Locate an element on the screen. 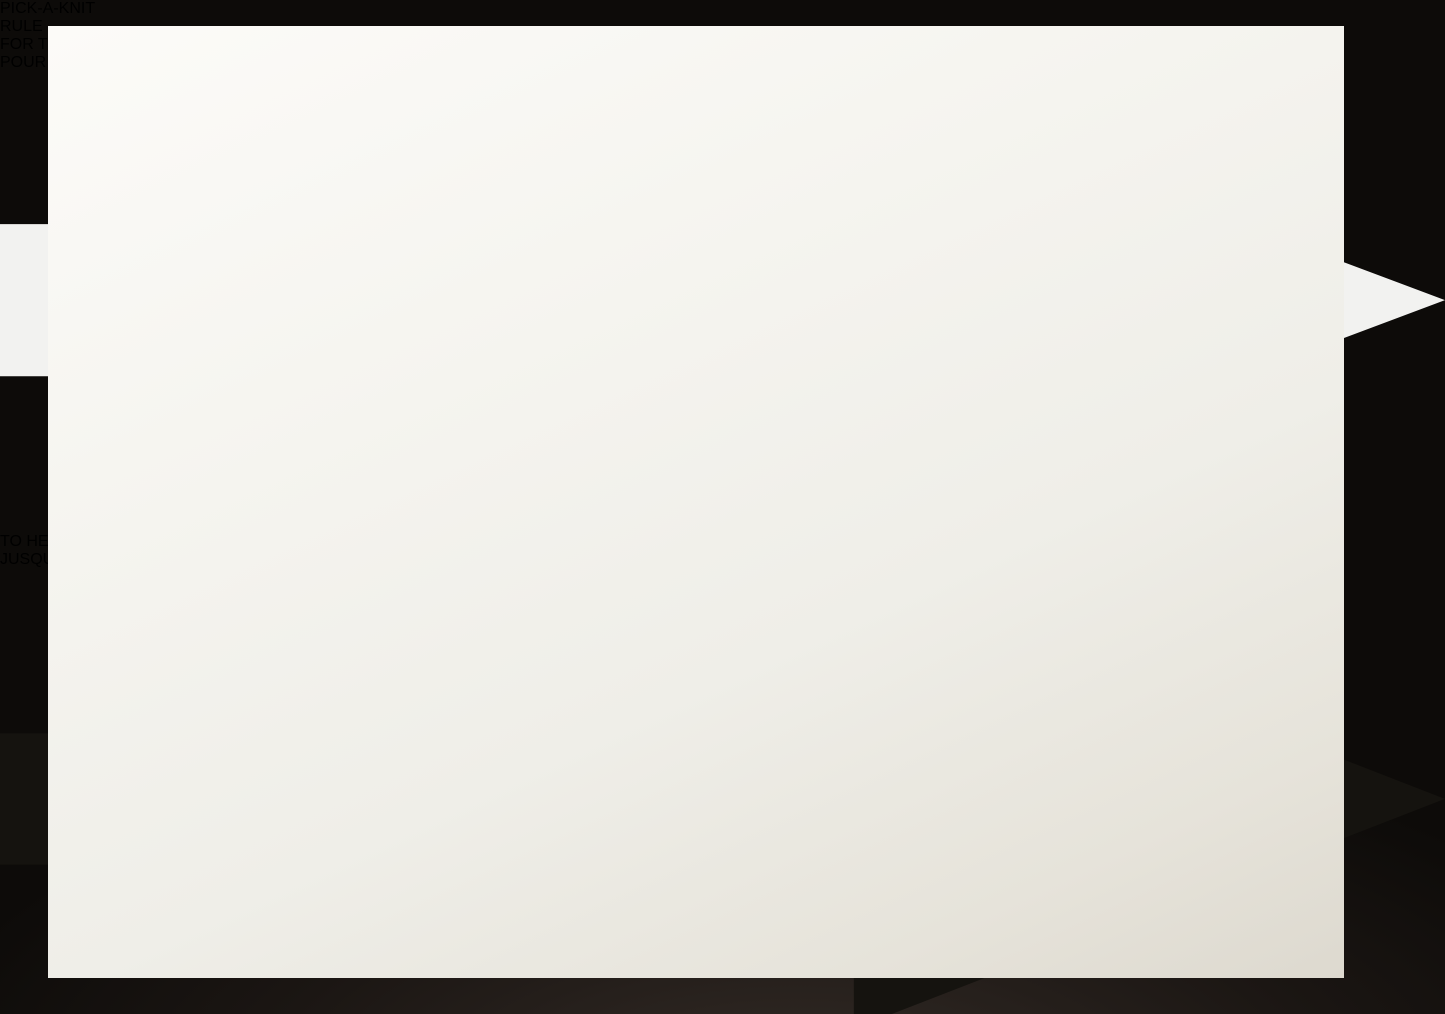  rule-label-box: RULE is located at coordinates (722, 27).